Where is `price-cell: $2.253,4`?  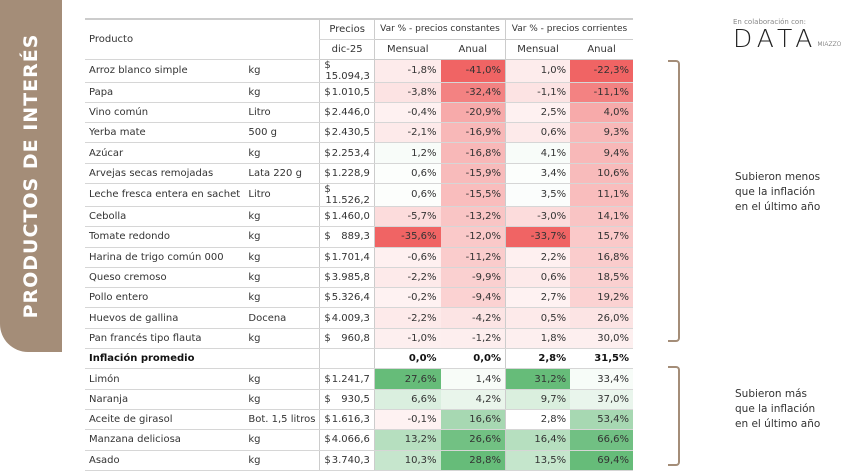
price-cell: $2.253,4 is located at coordinates (347, 153).